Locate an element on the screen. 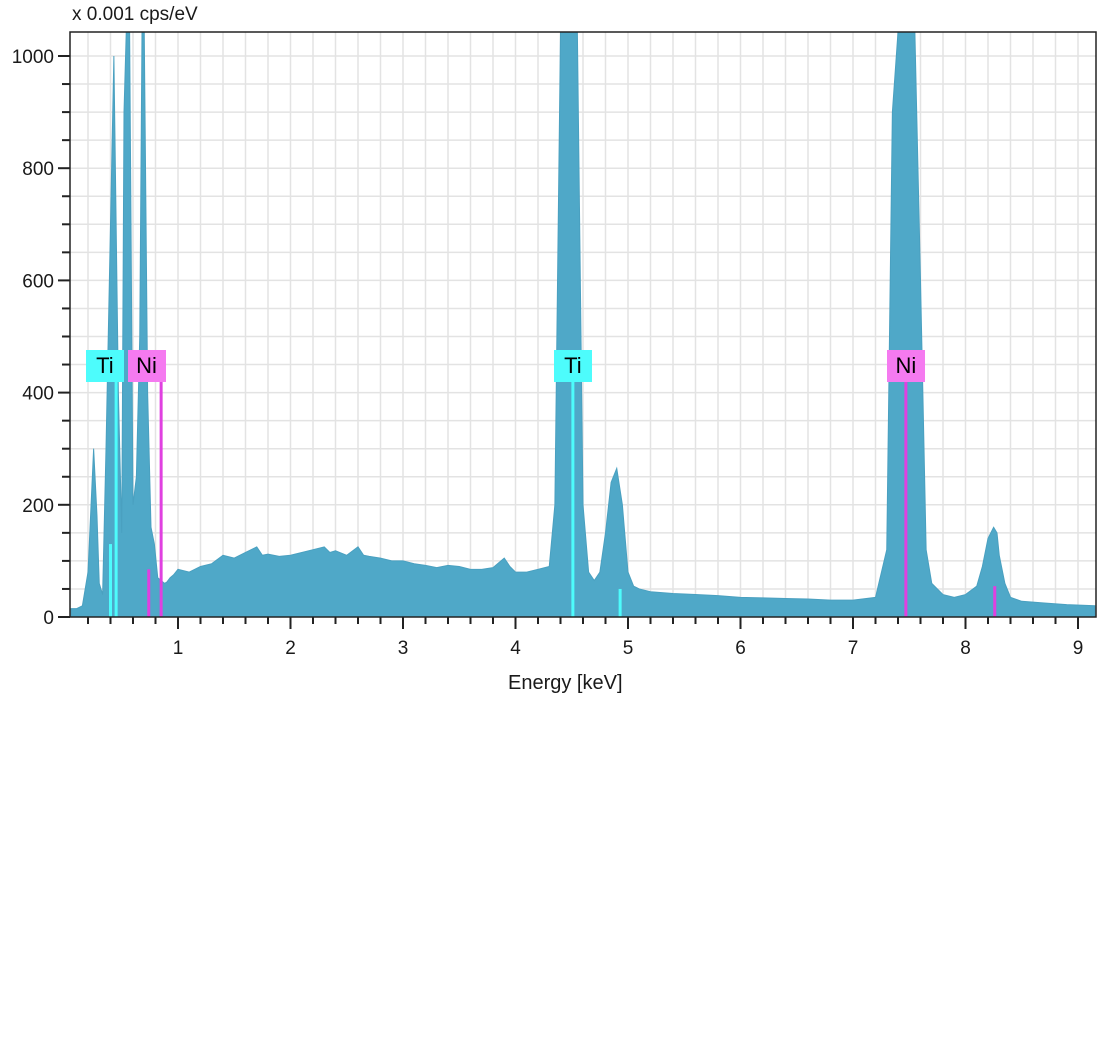 This screenshot has height=1055, width=1100. x-tick-label: 8 is located at coordinates (965, 648).